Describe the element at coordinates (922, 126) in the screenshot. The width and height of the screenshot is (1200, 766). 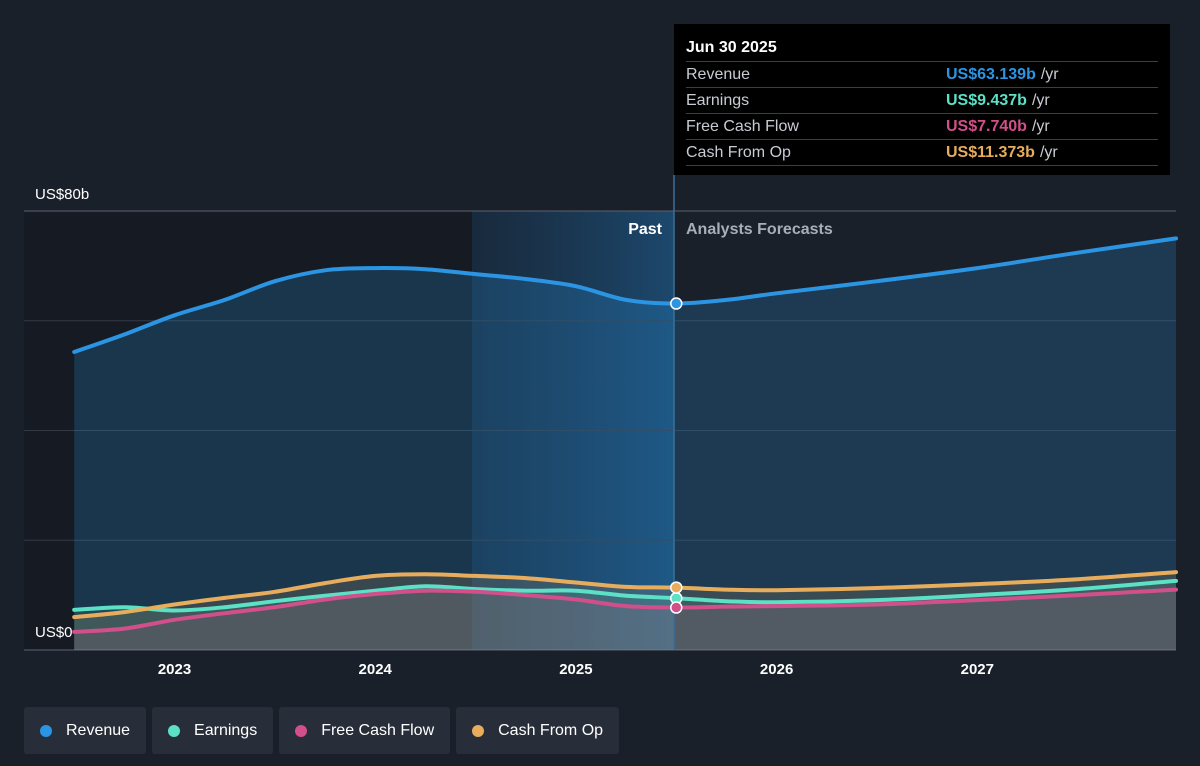
I see `tooltip-row: Free Cash Flow US$7.740b/yr` at that location.